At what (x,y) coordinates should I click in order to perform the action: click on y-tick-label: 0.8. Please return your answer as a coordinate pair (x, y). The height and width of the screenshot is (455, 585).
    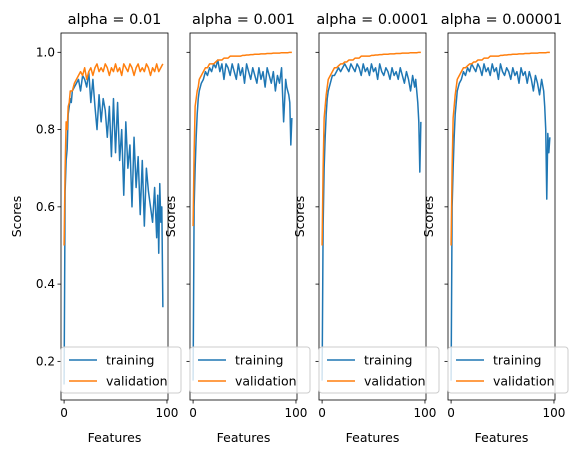
    Looking at the image, I should click on (45, 130).